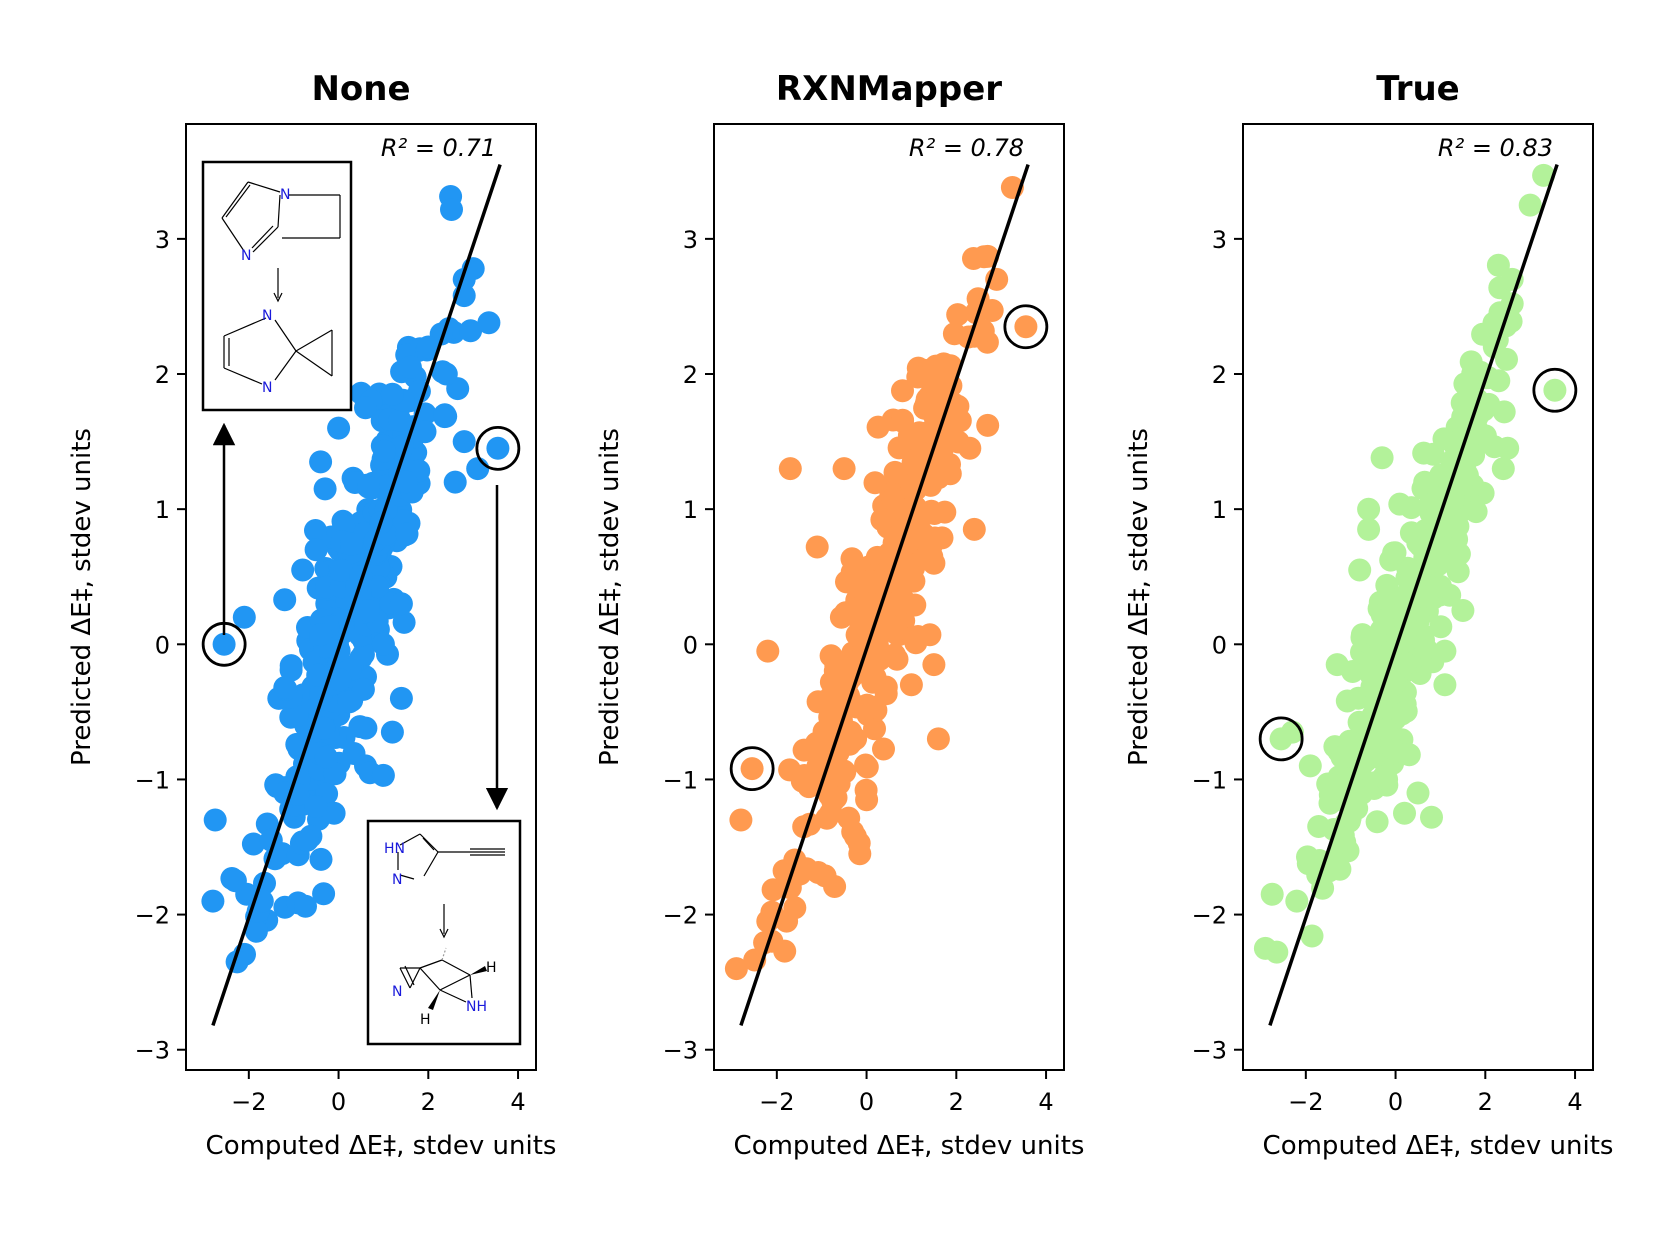 This screenshot has height=1245, width=1660. I want to click on x-axis-label: Computed ΔE‡, stdev units, so click(381, 1146).